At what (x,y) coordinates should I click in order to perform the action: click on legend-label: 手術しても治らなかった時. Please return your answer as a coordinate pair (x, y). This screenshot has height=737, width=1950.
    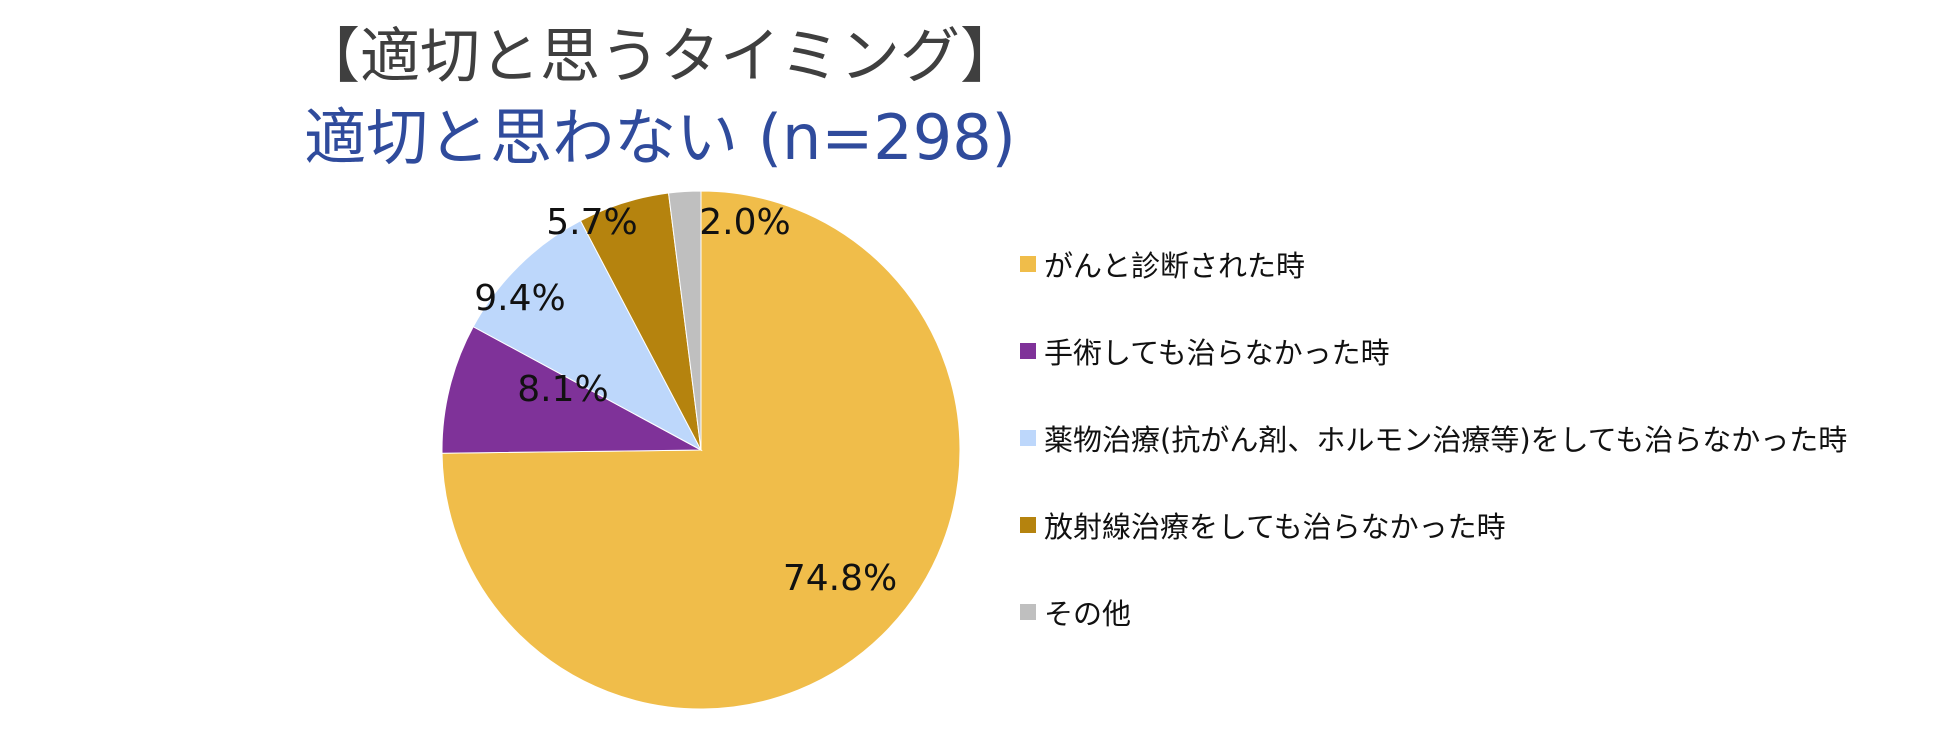
    Looking at the image, I should click on (1217, 353).